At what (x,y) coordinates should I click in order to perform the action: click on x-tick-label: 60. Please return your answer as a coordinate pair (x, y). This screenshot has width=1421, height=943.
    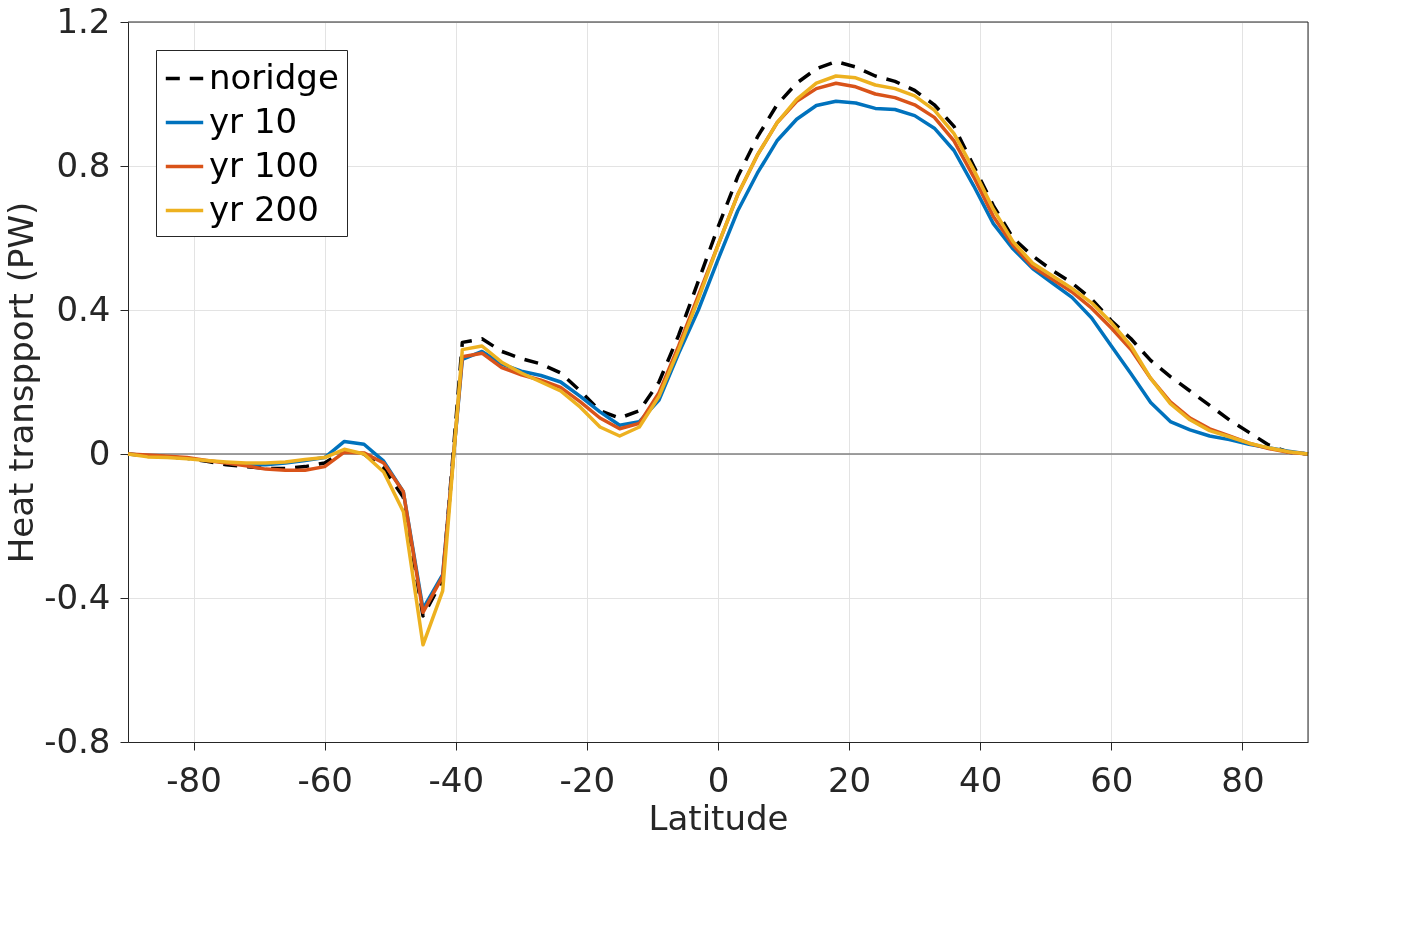
    Looking at the image, I should click on (1112, 779).